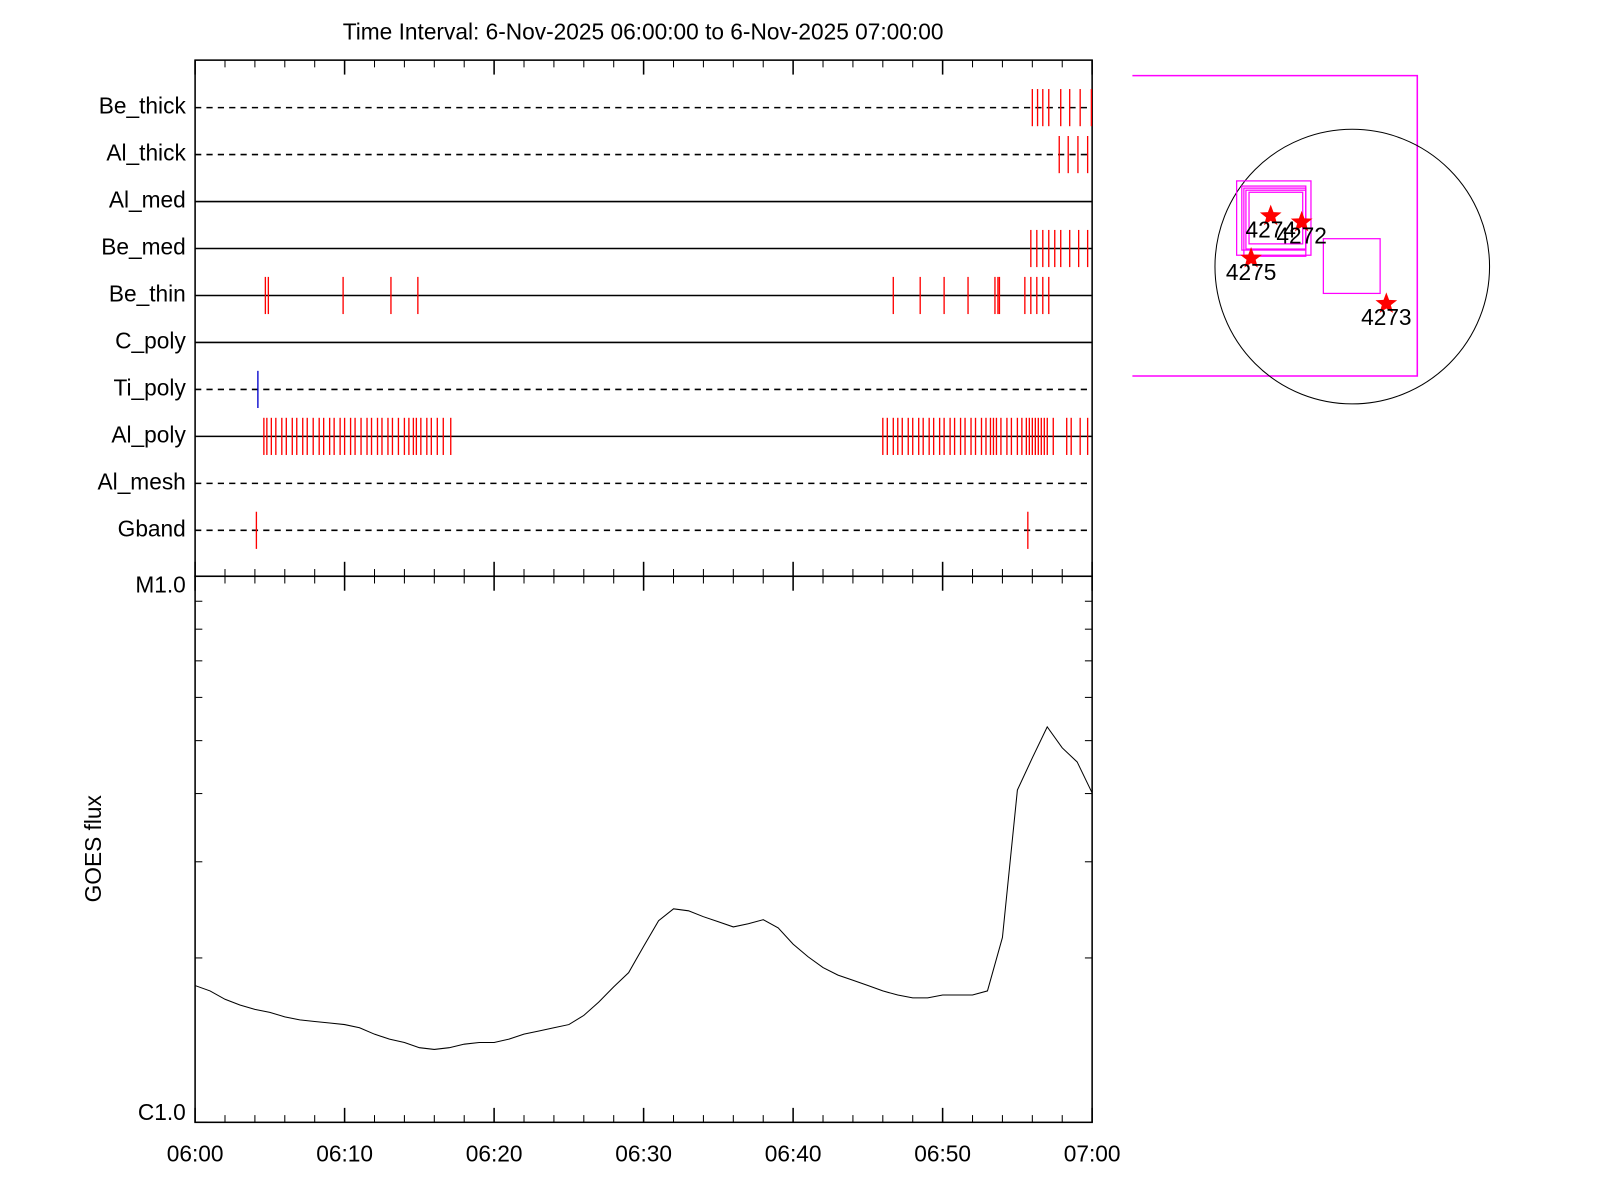 The height and width of the screenshot is (1200, 1600). Describe the element at coordinates (147, 200) in the screenshot. I see `row-label: Al_med` at that location.